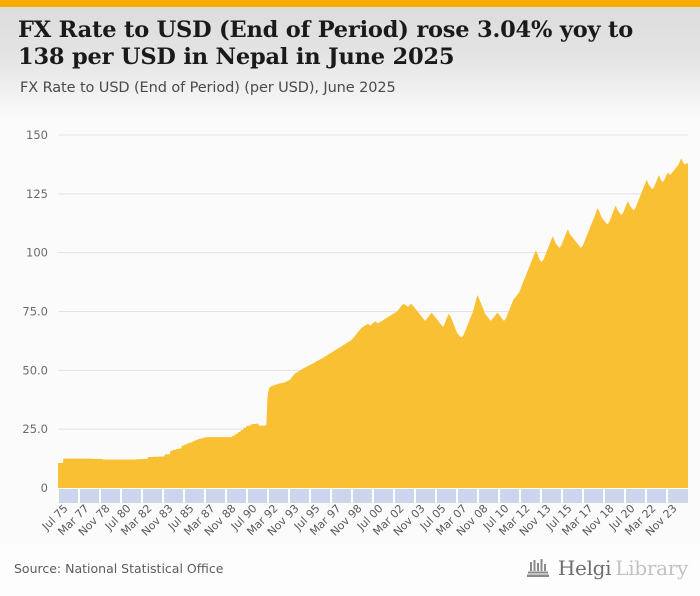 Image resolution: width=700 pixels, height=596 pixels. What do you see at coordinates (537, 568) in the screenshot?
I see `library-building-icon` at bounding box center [537, 568].